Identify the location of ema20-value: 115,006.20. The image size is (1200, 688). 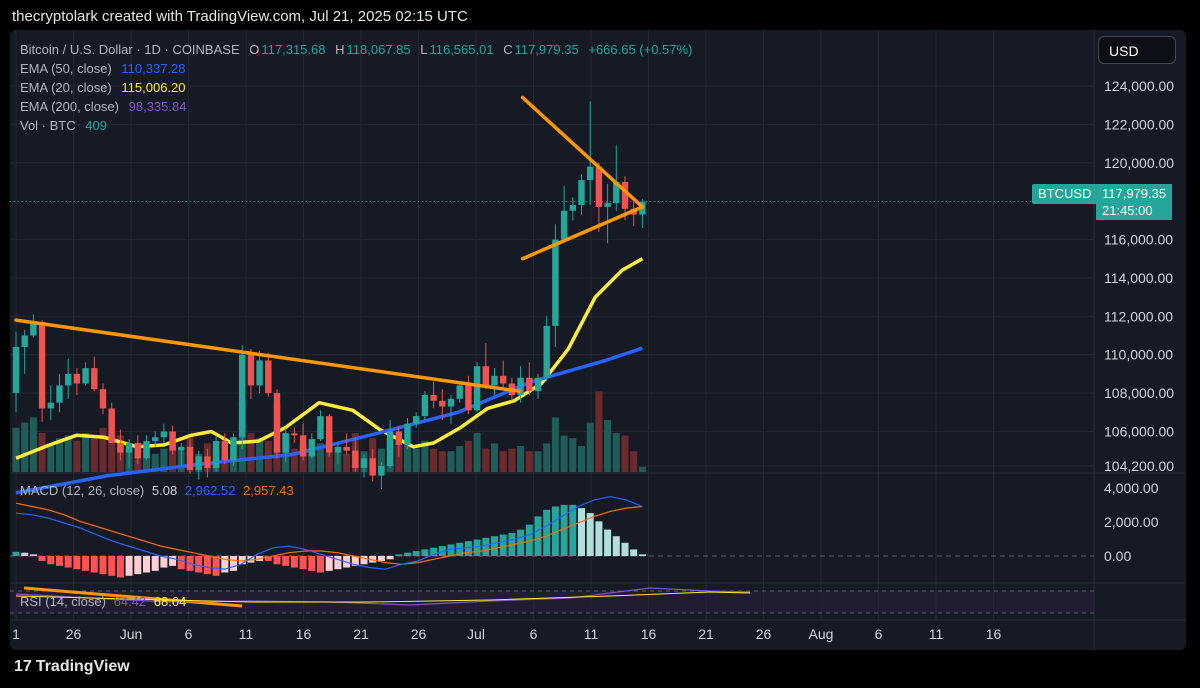
(153, 87).